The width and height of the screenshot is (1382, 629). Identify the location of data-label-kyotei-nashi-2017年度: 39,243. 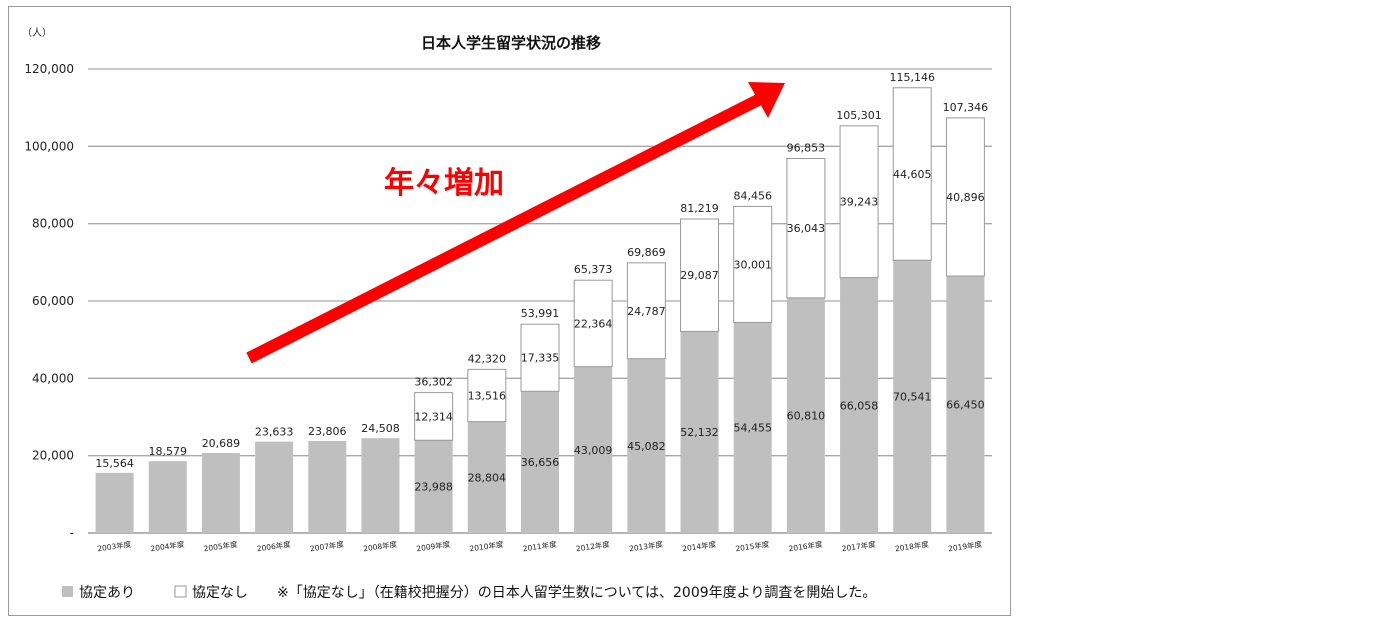
(859, 202).